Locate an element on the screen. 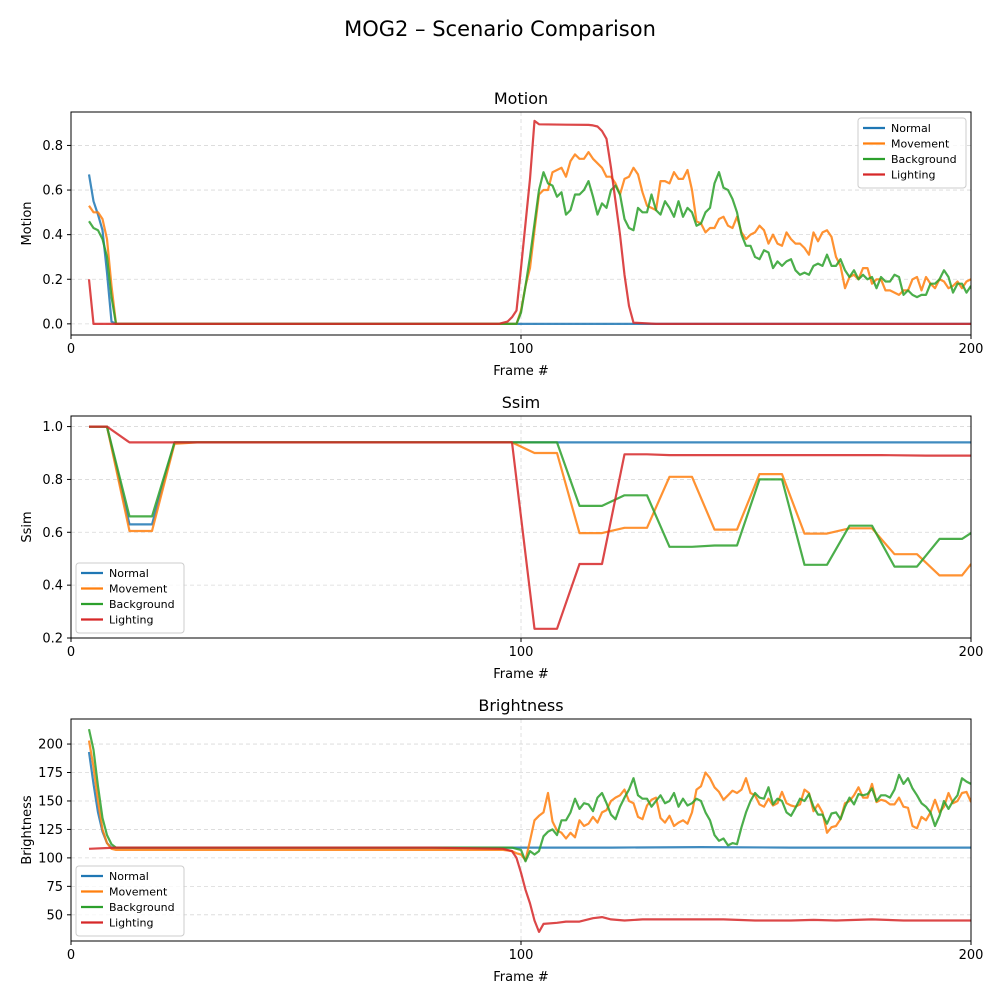  subplot-title: Motion is located at coordinates (521, 98).